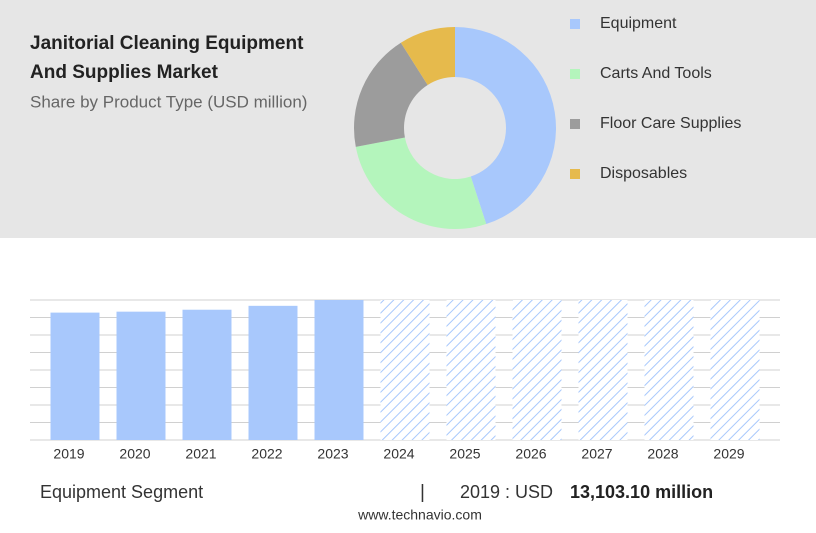 The height and width of the screenshot is (533, 816). I want to click on highlight-label: 2019 : USD, so click(506, 492).